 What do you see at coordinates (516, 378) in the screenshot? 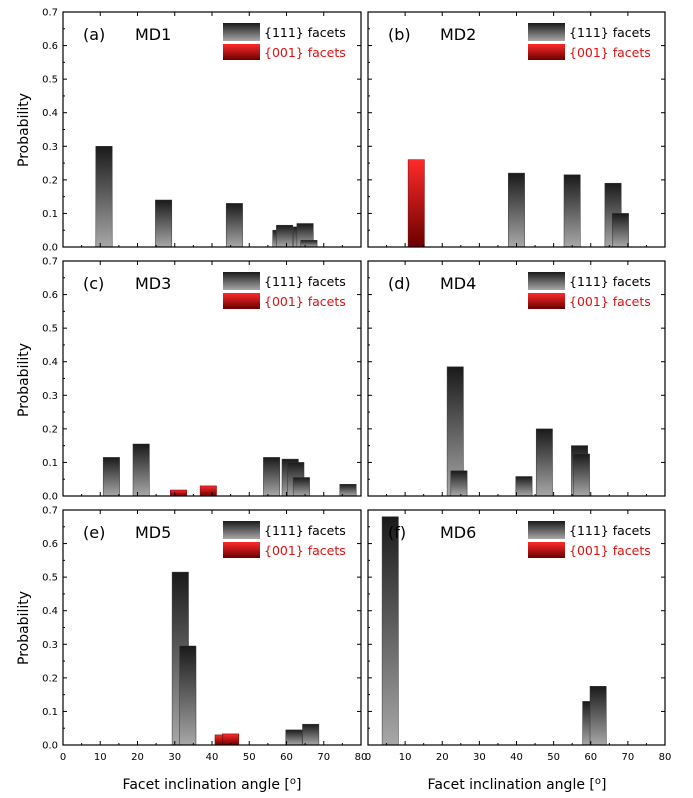
I see `panel-d: (d) MD4 {111} facets {001} facets` at bounding box center [516, 378].